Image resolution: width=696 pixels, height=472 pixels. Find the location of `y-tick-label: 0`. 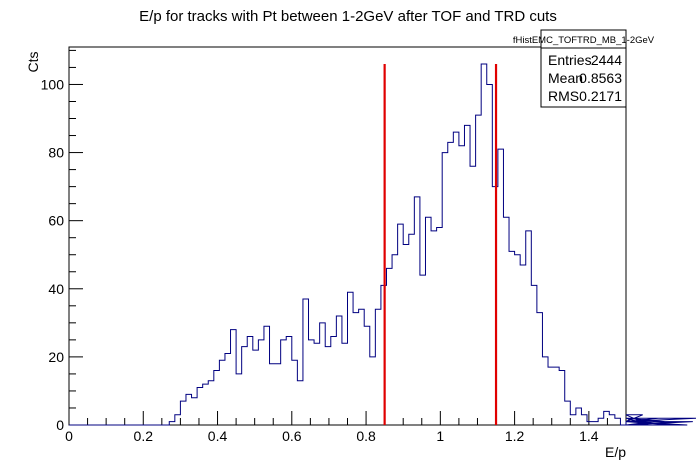

y-tick-label: 0 is located at coordinates (60, 425).